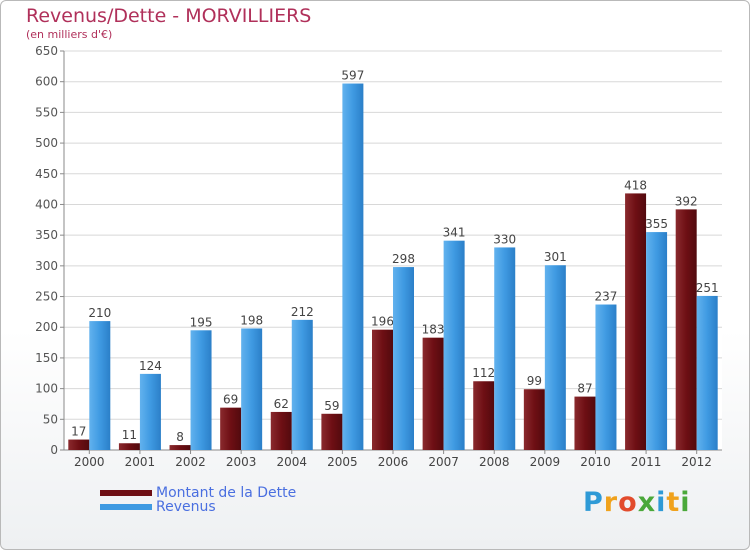 Image resolution: width=750 pixels, height=550 pixels. Describe the element at coordinates (628, 502) in the screenshot. I see `logo-letter-2: o` at that location.